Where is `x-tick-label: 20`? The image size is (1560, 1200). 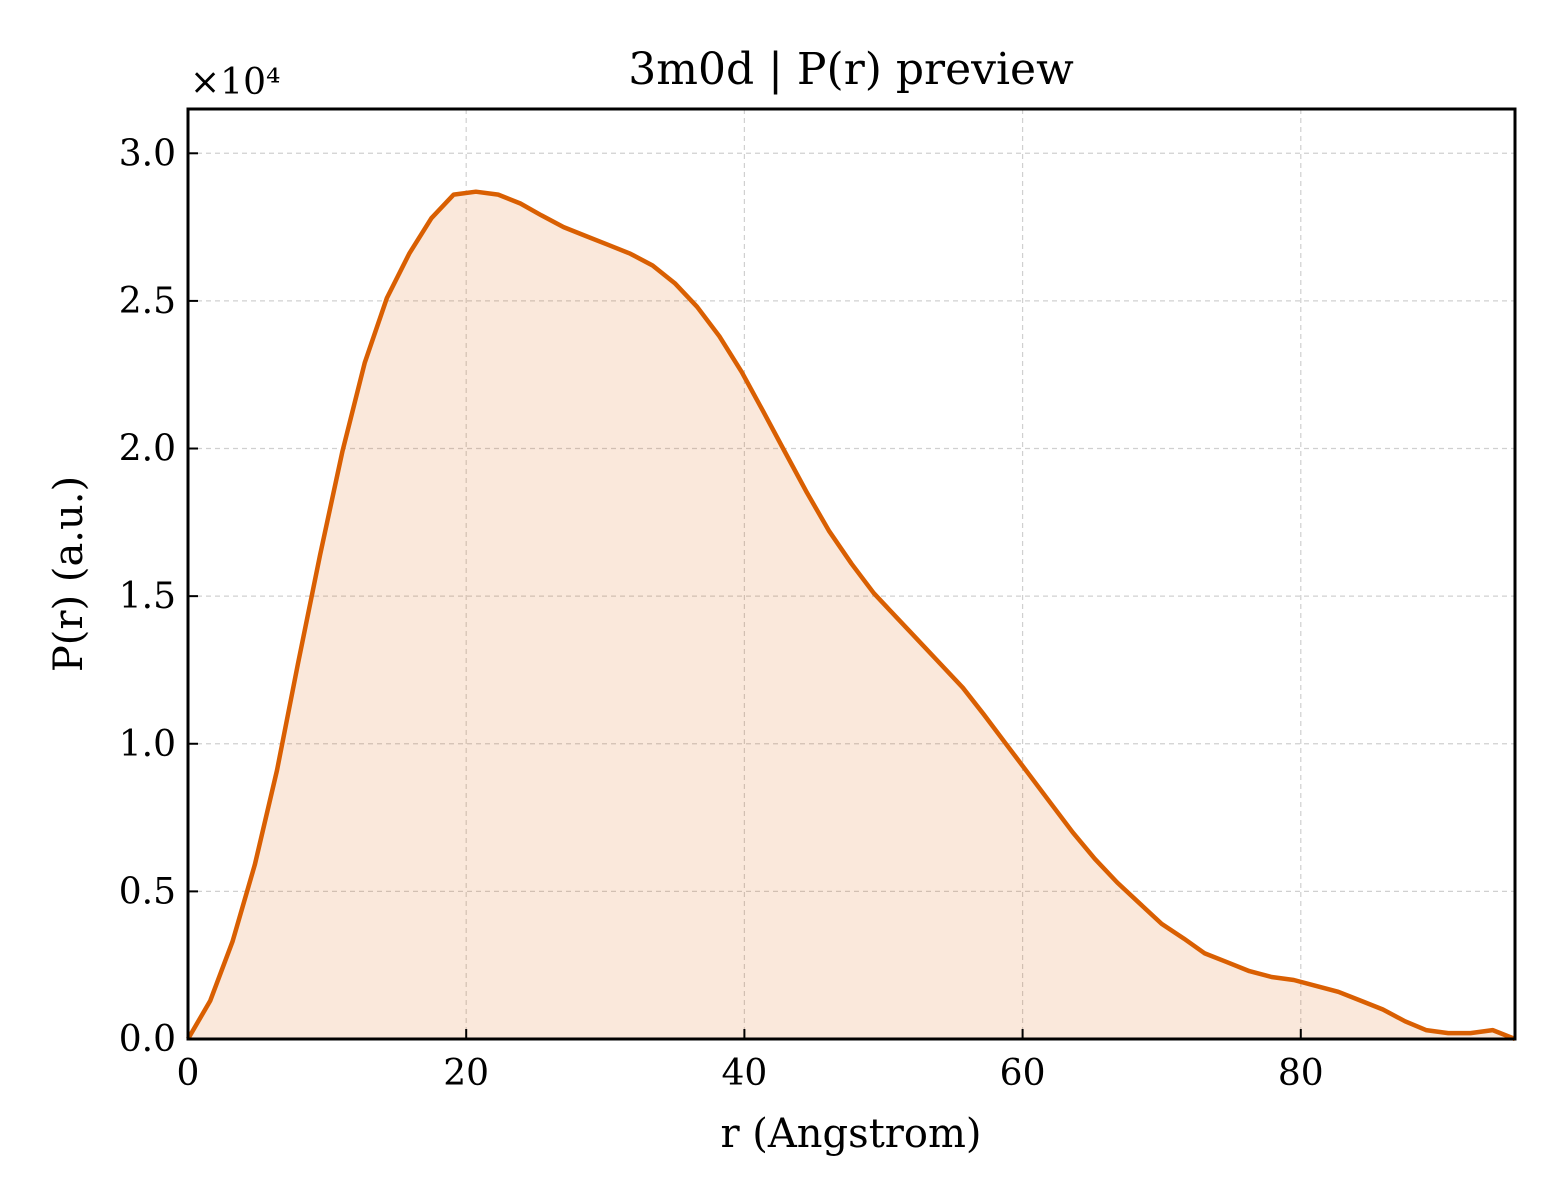 x-tick-label: 20 is located at coordinates (466, 1073).